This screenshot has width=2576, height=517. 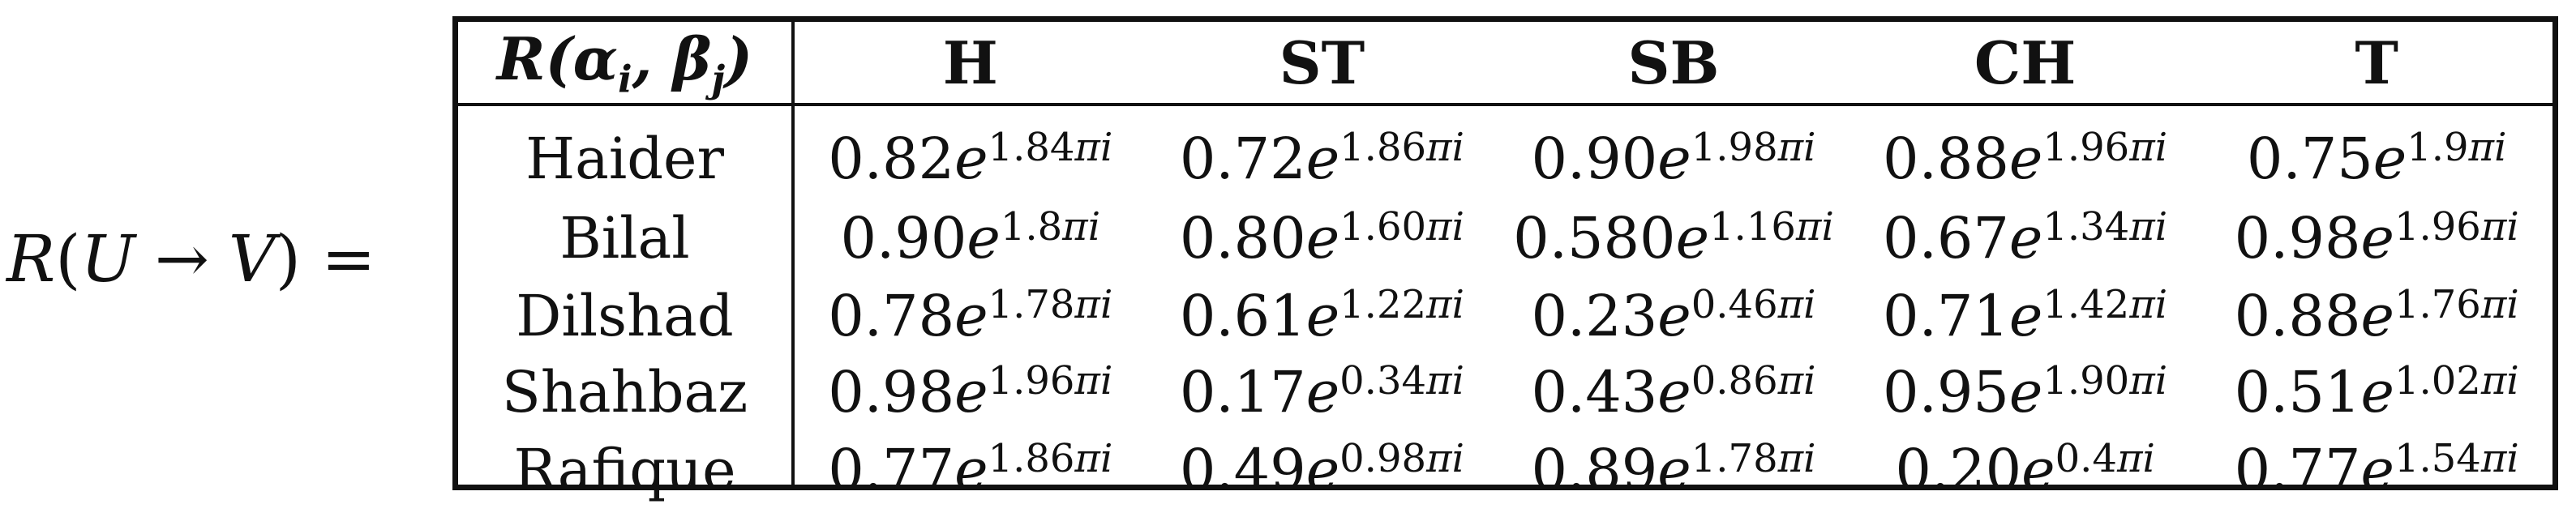 I want to click on column-header-ch: CH, so click(x=2025, y=62).